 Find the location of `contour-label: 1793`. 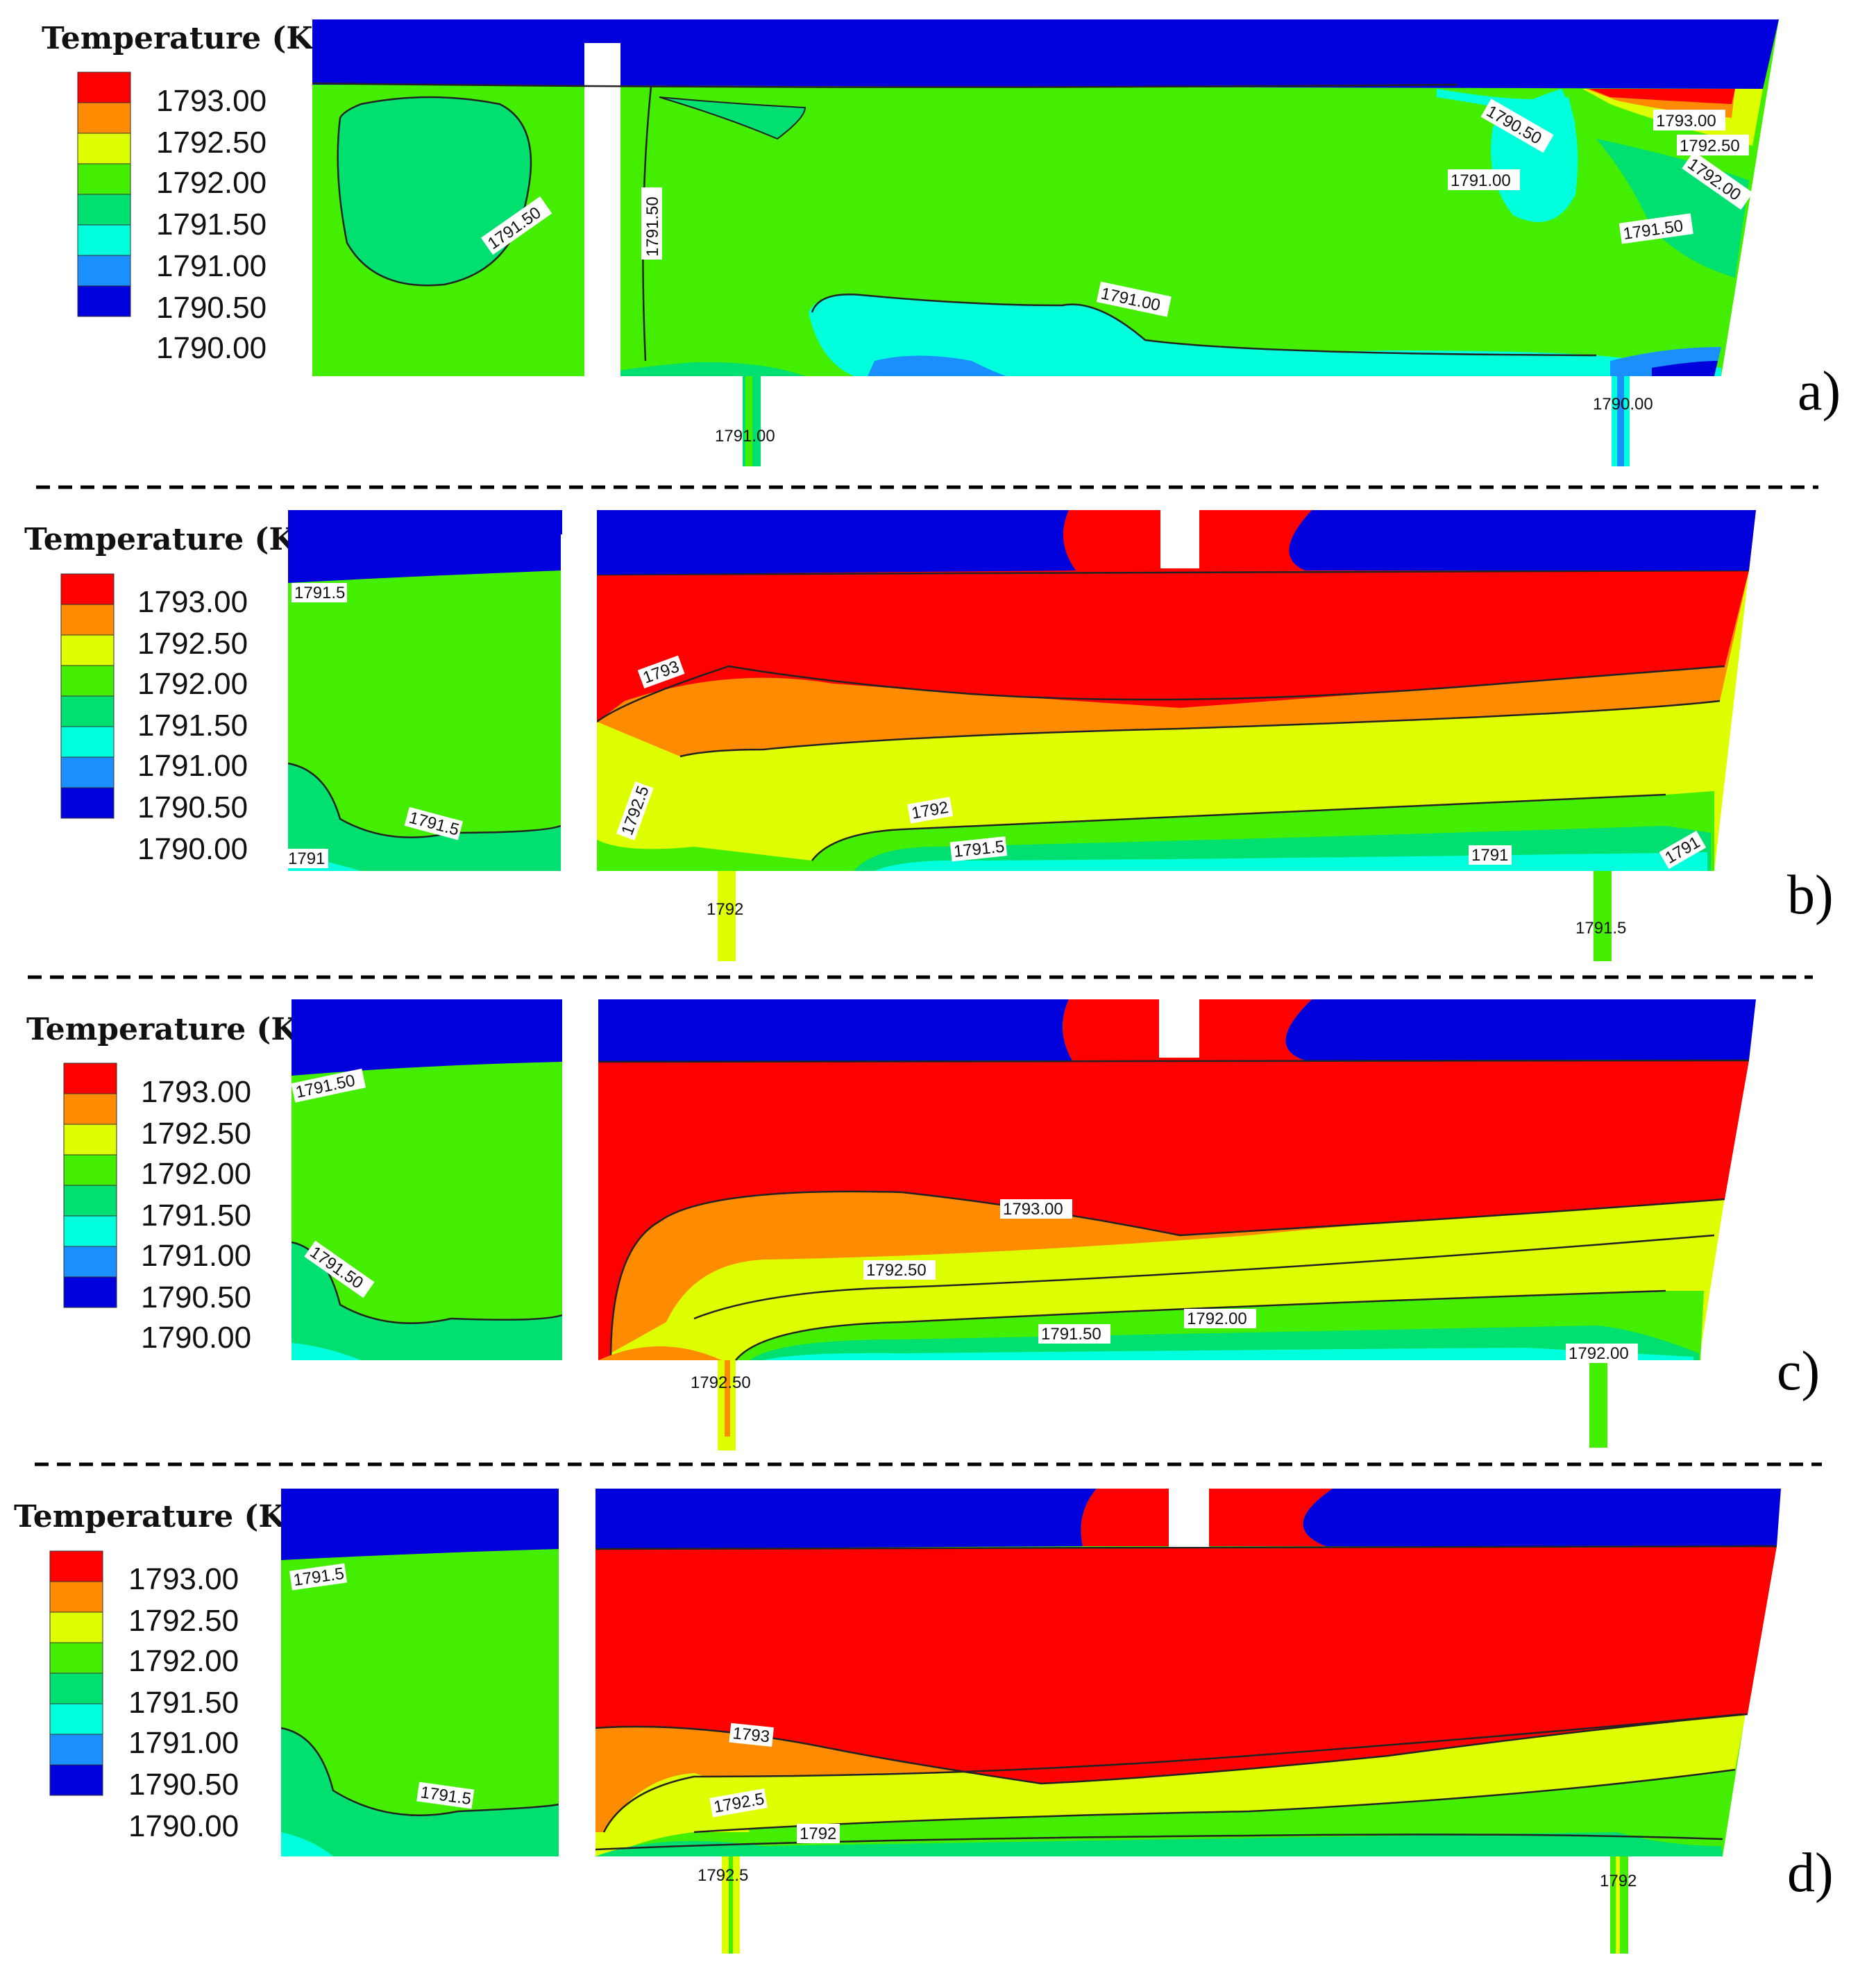

contour-label: 1793 is located at coordinates (751, 1735).